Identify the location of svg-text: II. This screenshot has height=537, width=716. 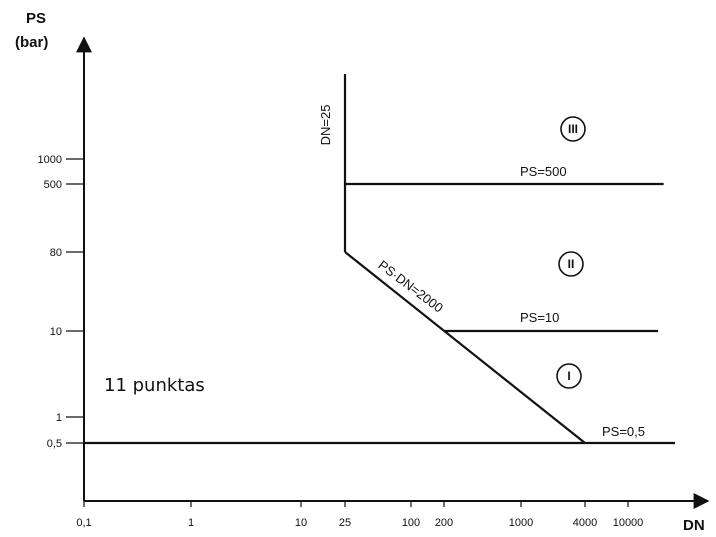
(571, 264).